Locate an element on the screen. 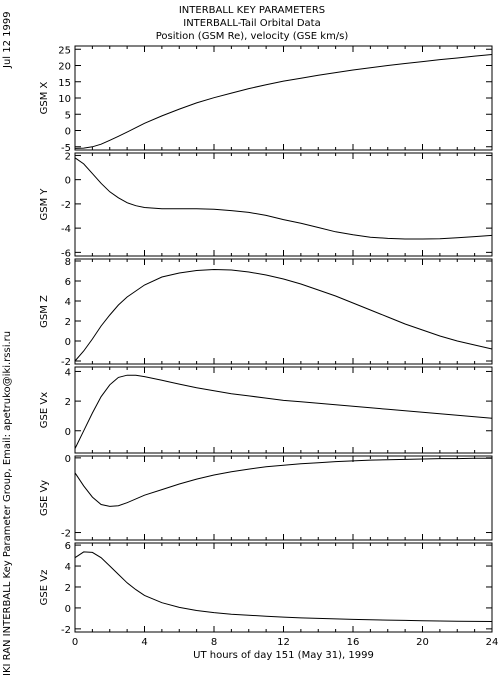 Image resolution: width=504 pixels, height=684 pixels. panel-3-frame is located at coordinates (283, 311).